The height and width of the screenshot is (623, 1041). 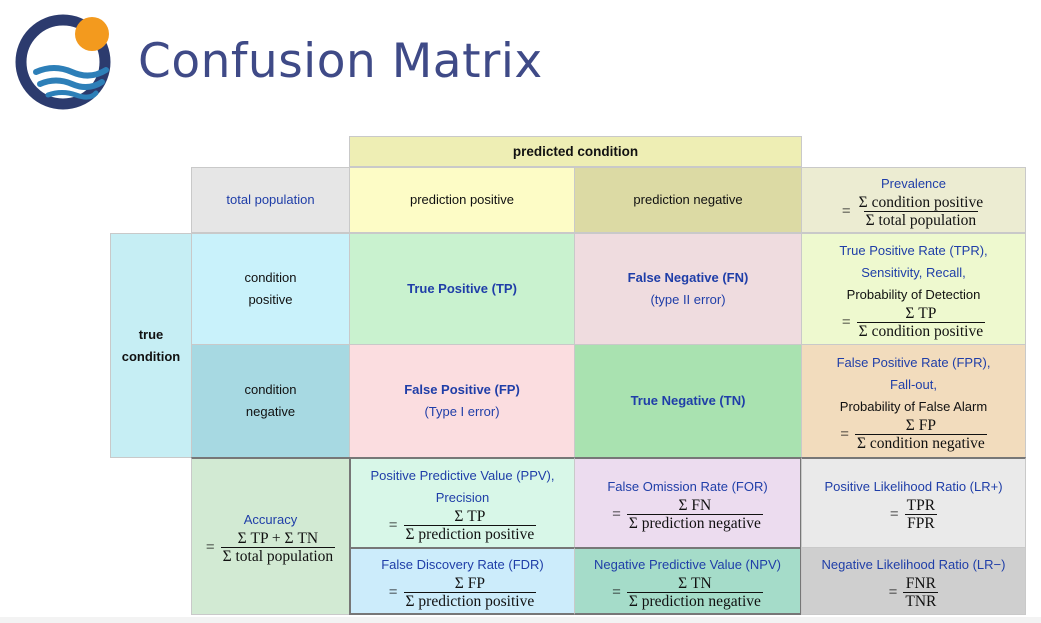 I want to click on for-label: False Omission Rate (FOR), so click(x=687, y=486).